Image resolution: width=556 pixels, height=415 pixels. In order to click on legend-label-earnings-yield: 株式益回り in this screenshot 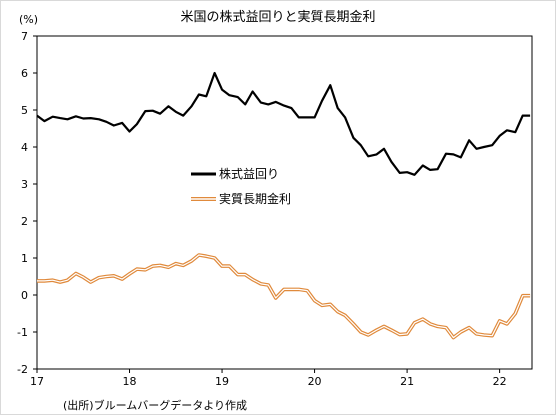, I will do `click(249, 173)`.